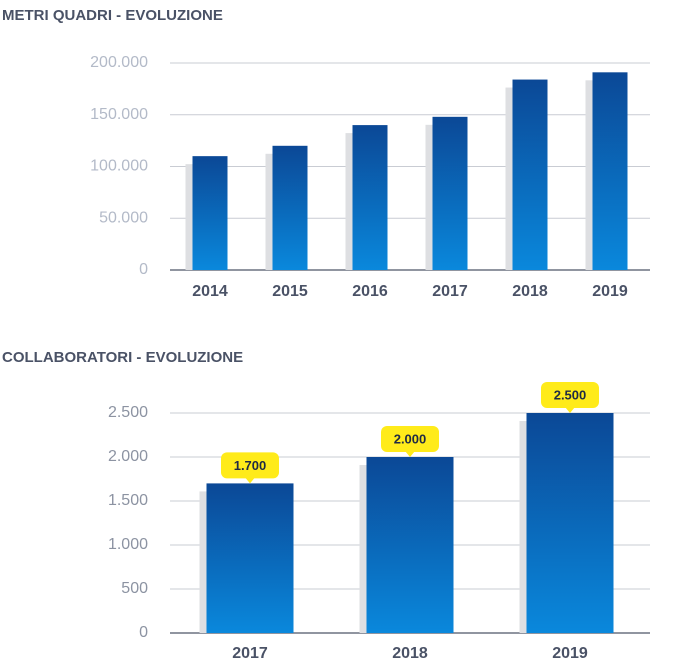 The width and height of the screenshot is (700, 665). I want to click on y-tick-label: 500, so click(134, 588).